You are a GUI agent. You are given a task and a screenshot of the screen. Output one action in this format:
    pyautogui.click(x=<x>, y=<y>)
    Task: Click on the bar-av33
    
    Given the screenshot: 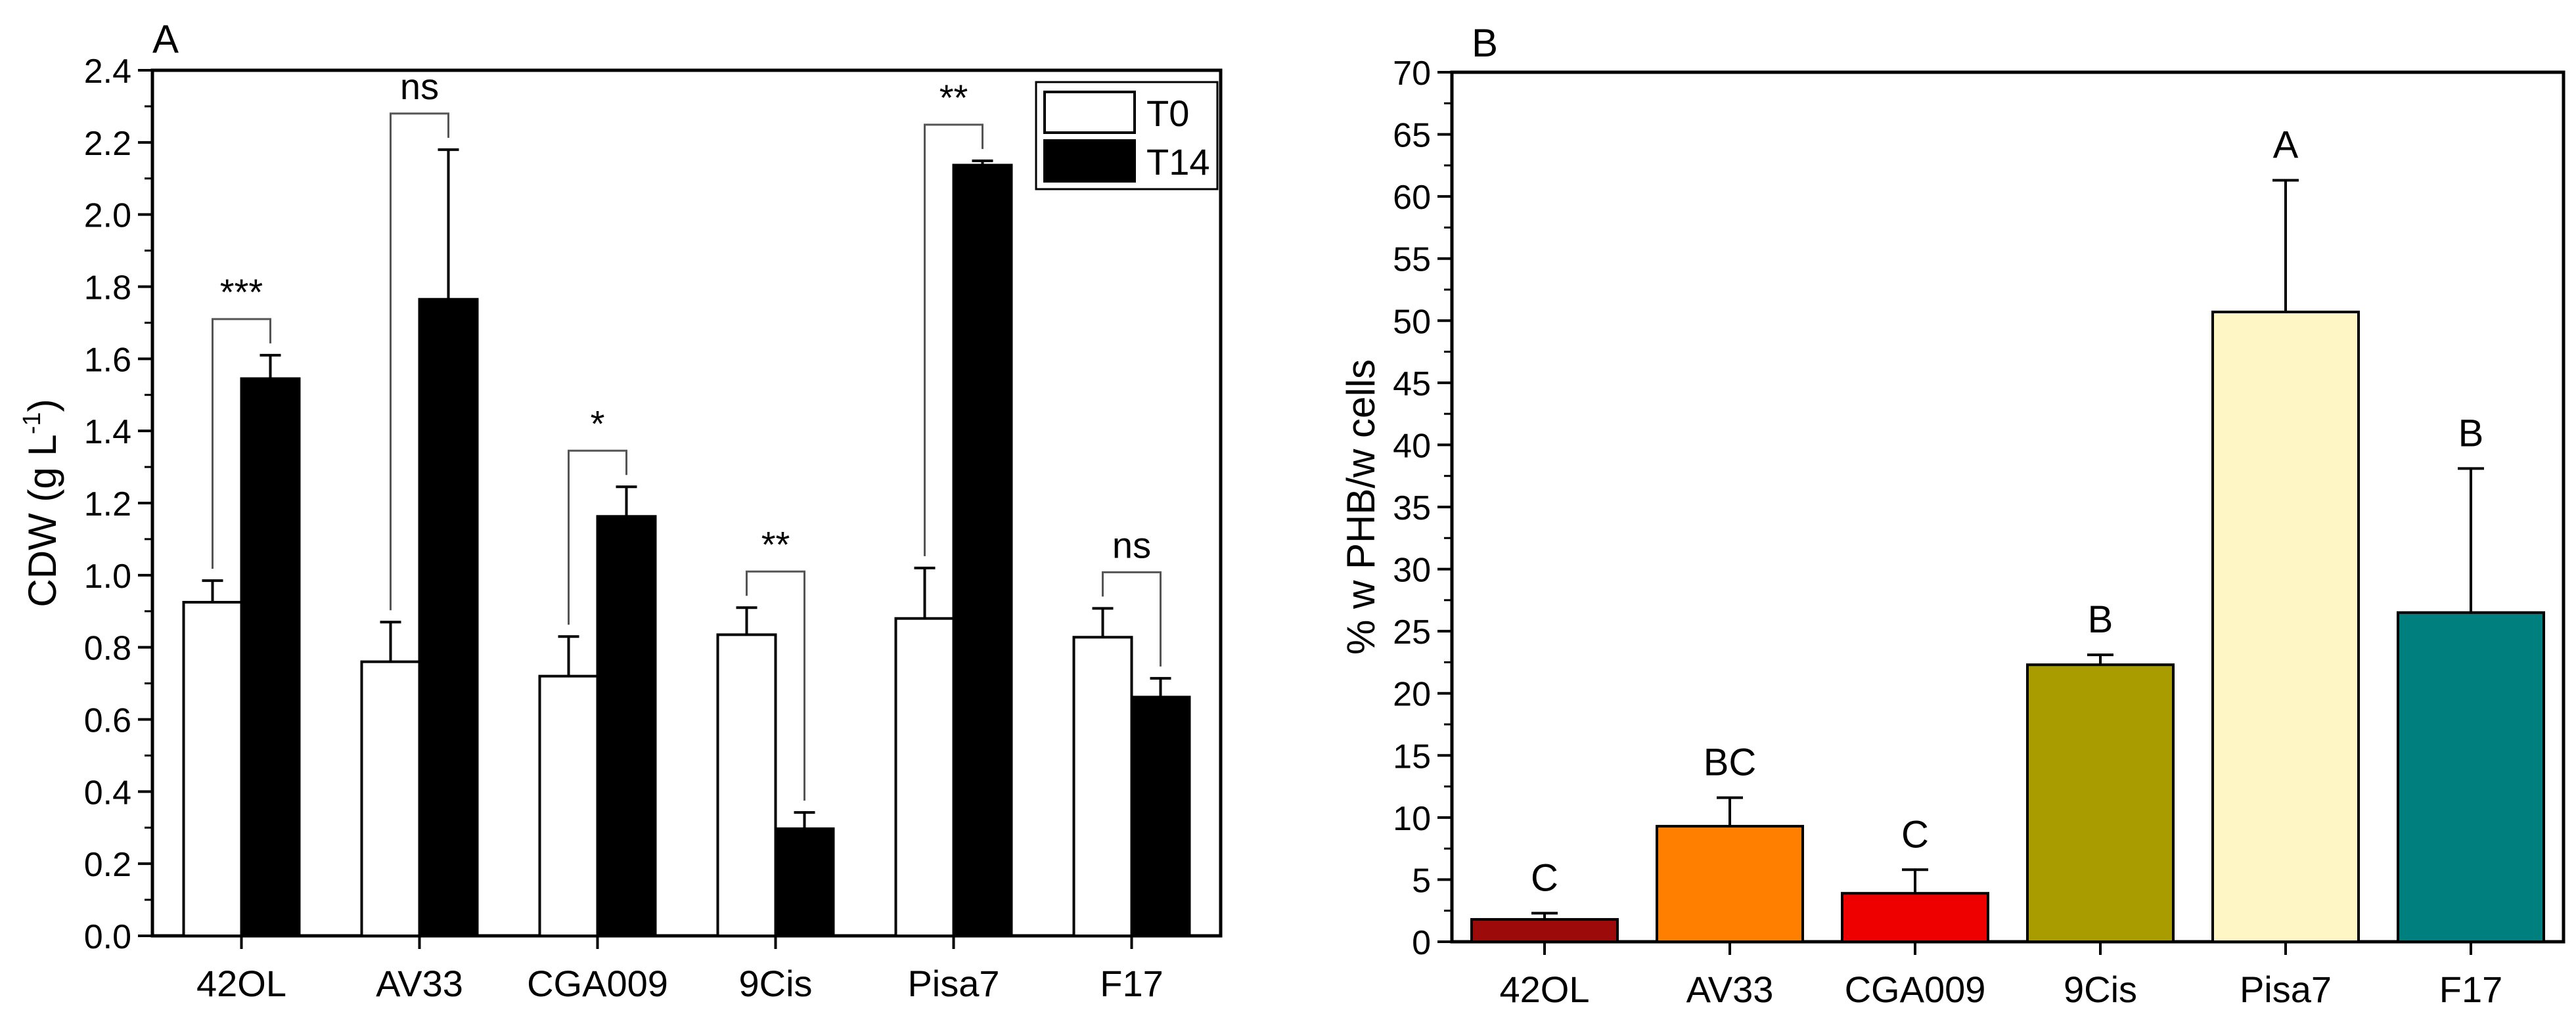 What is the action you would take?
    pyautogui.click(x=1730, y=884)
    